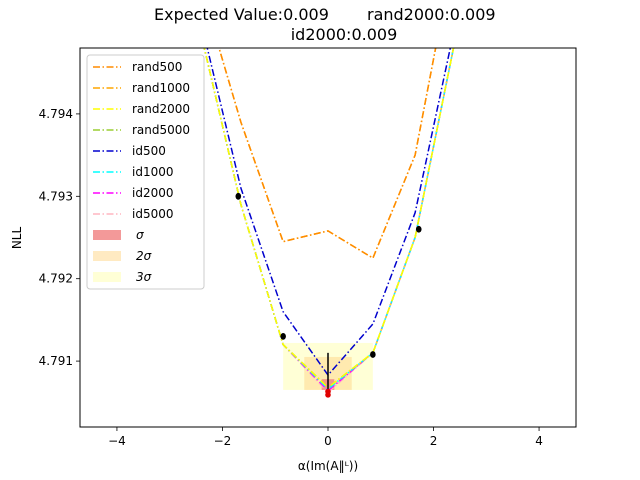 The image size is (640, 480). What do you see at coordinates (149, 151) in the screenshot?
I see `legend-label-id500: id500` at bounding box center [149, 151].